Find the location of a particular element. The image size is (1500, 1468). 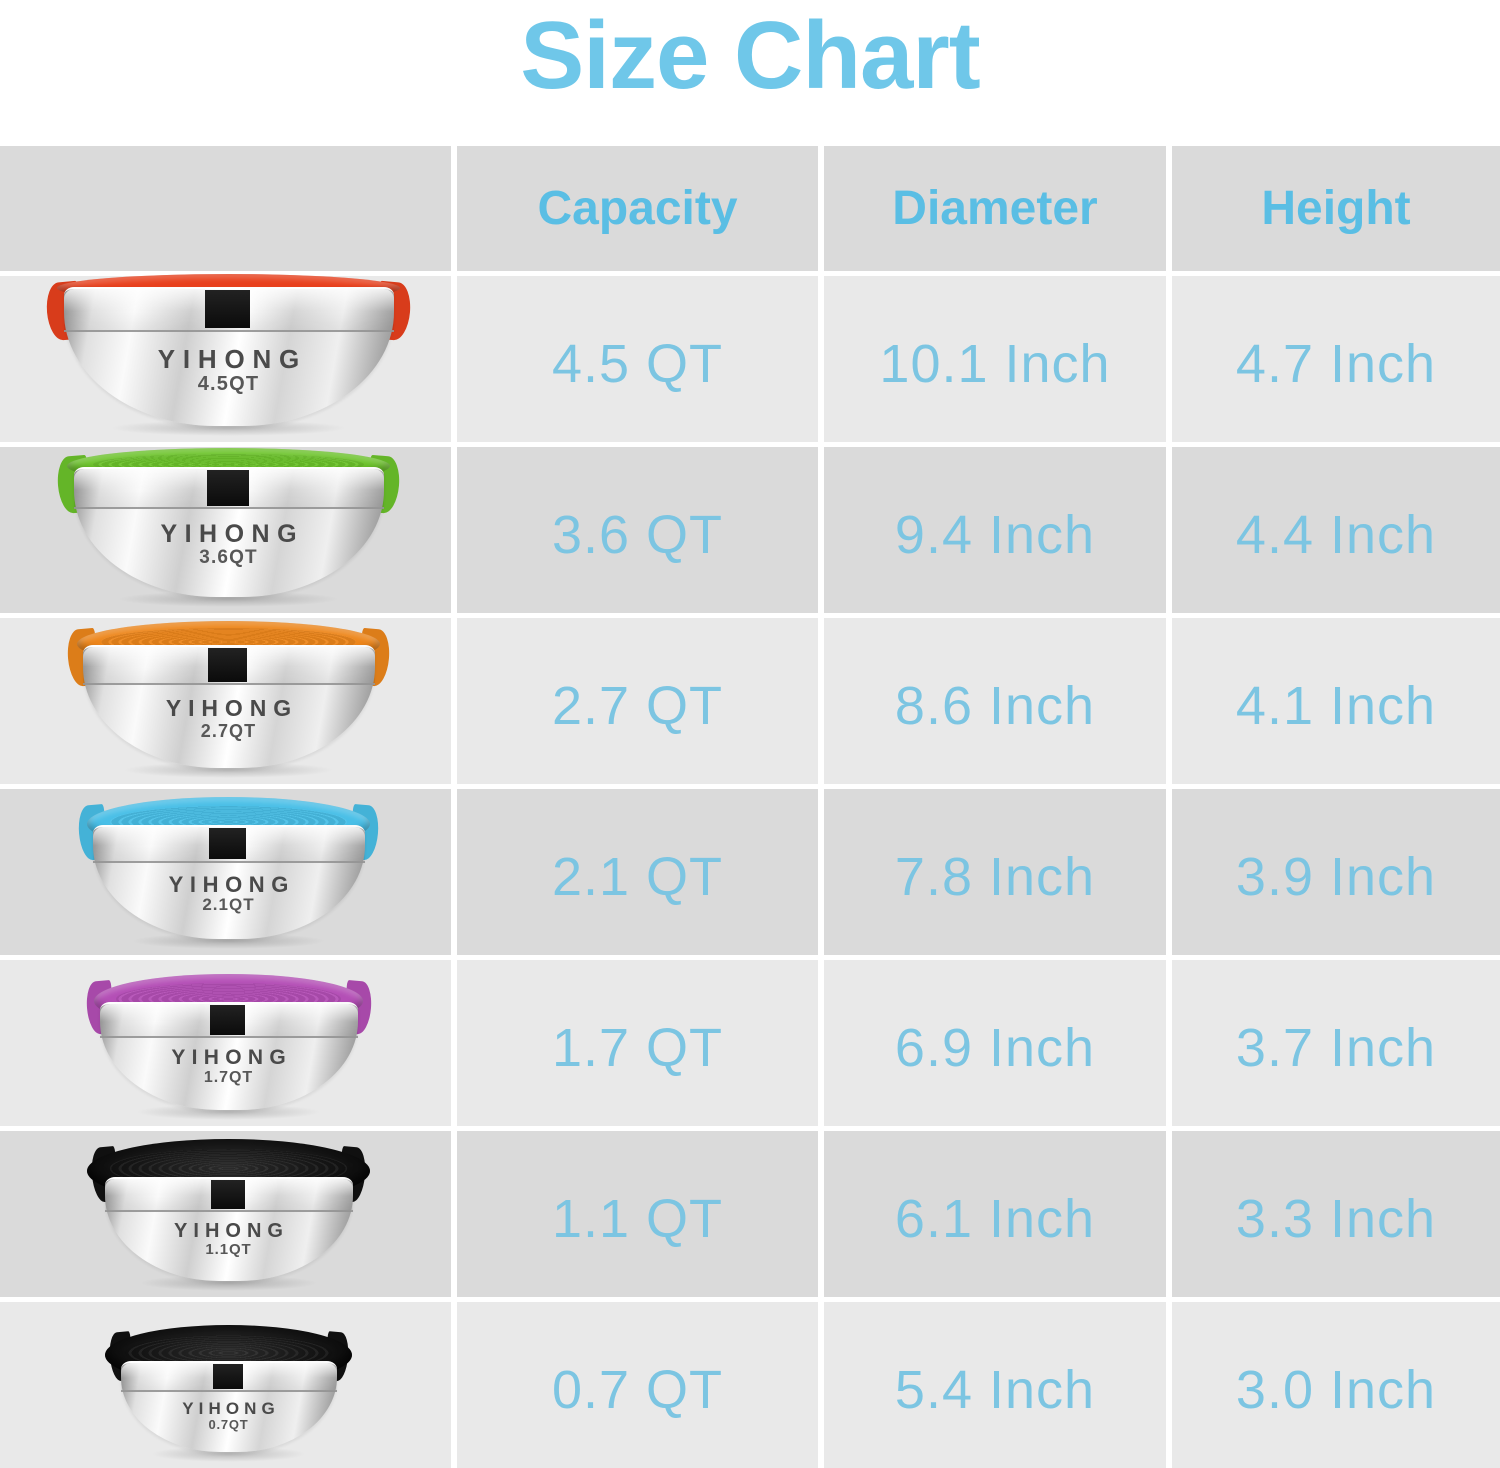

capacity-cell: 2.1 QT is located at coordinates (637, 872).